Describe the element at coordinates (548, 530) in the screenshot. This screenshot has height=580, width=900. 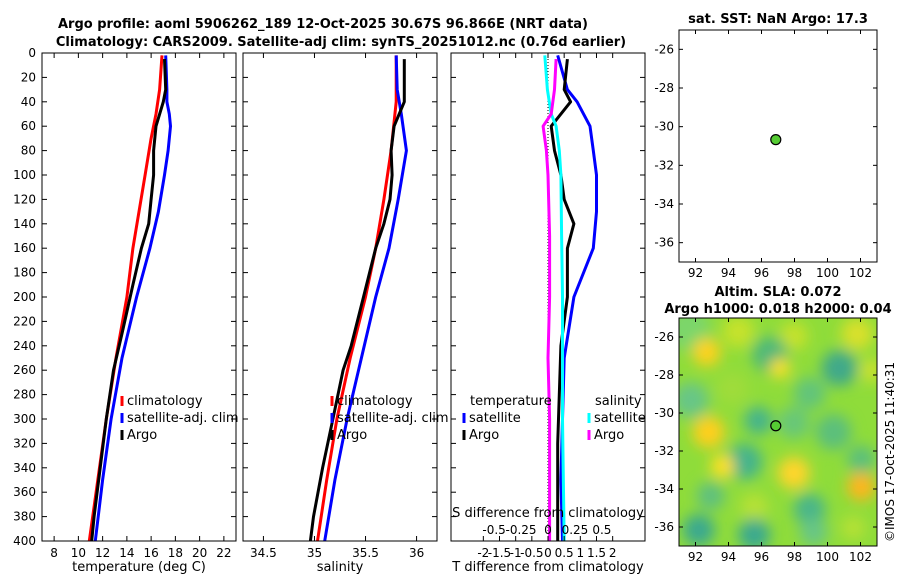
I see `difference-stick-label-2: 0` at that location.